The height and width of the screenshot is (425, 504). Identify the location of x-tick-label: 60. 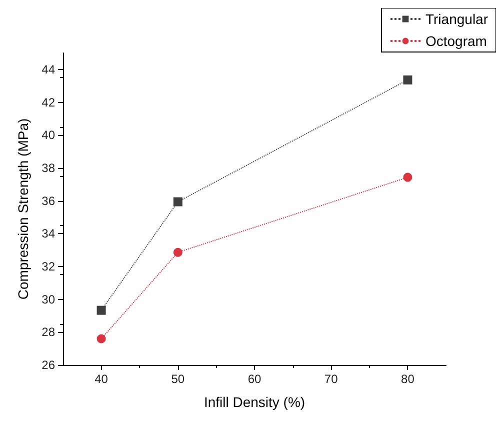
(255, 379).